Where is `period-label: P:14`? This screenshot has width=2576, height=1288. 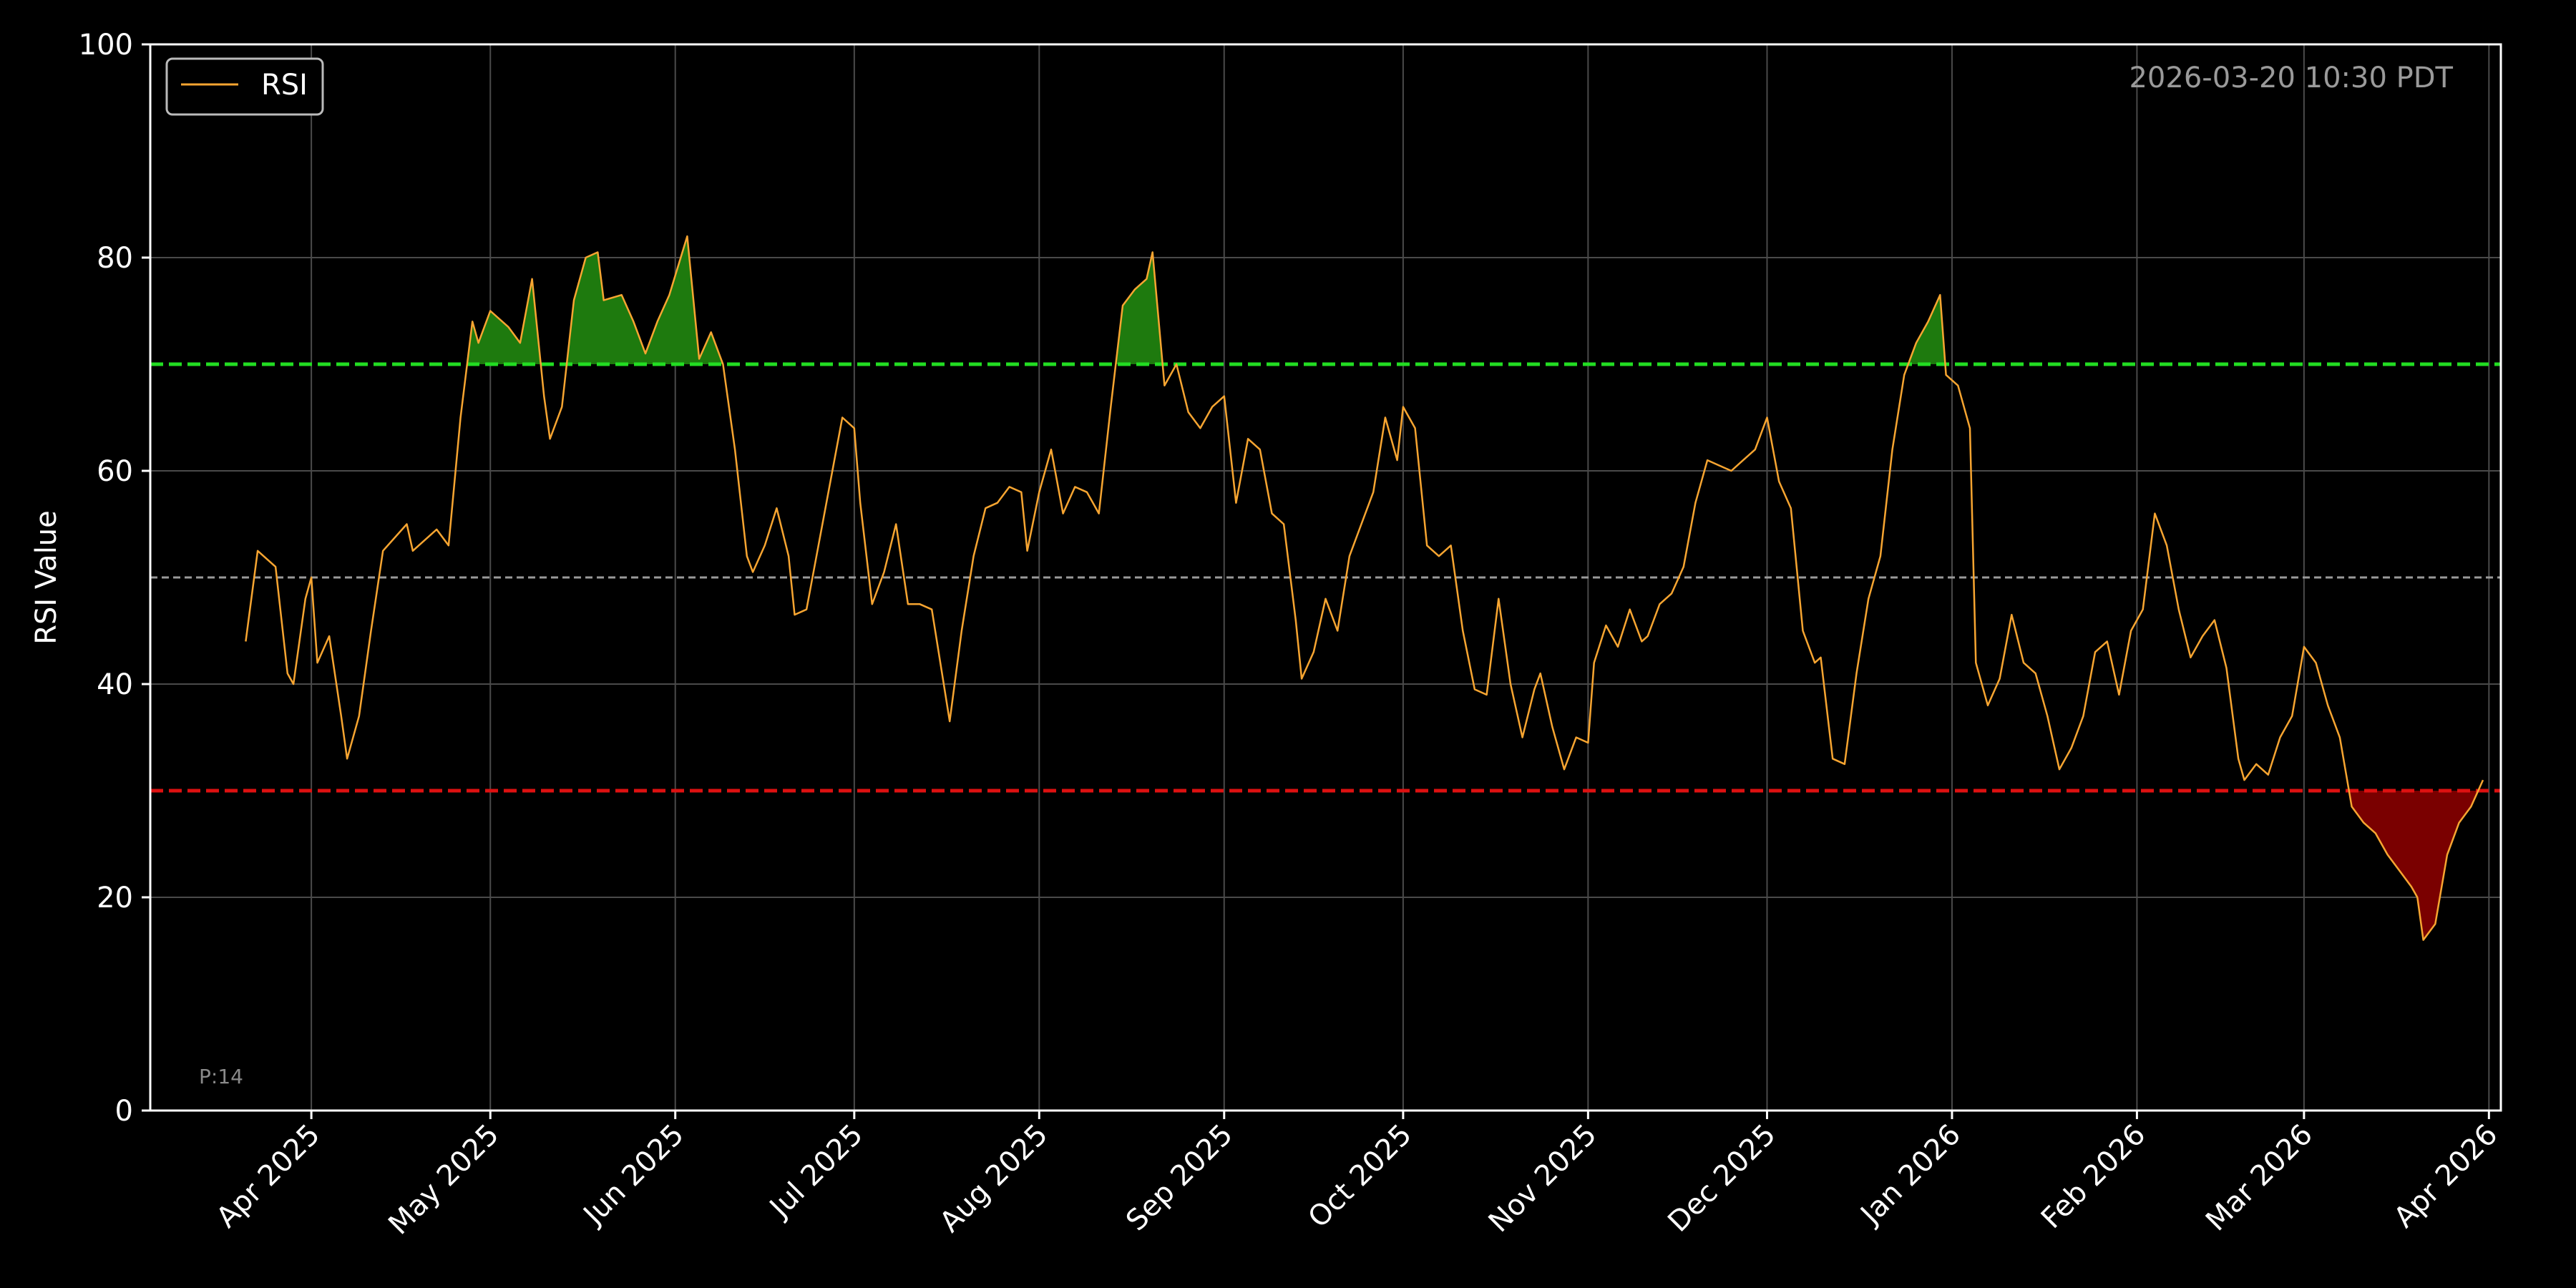 period-label: P:14 is located at coordinates (221, 1076).